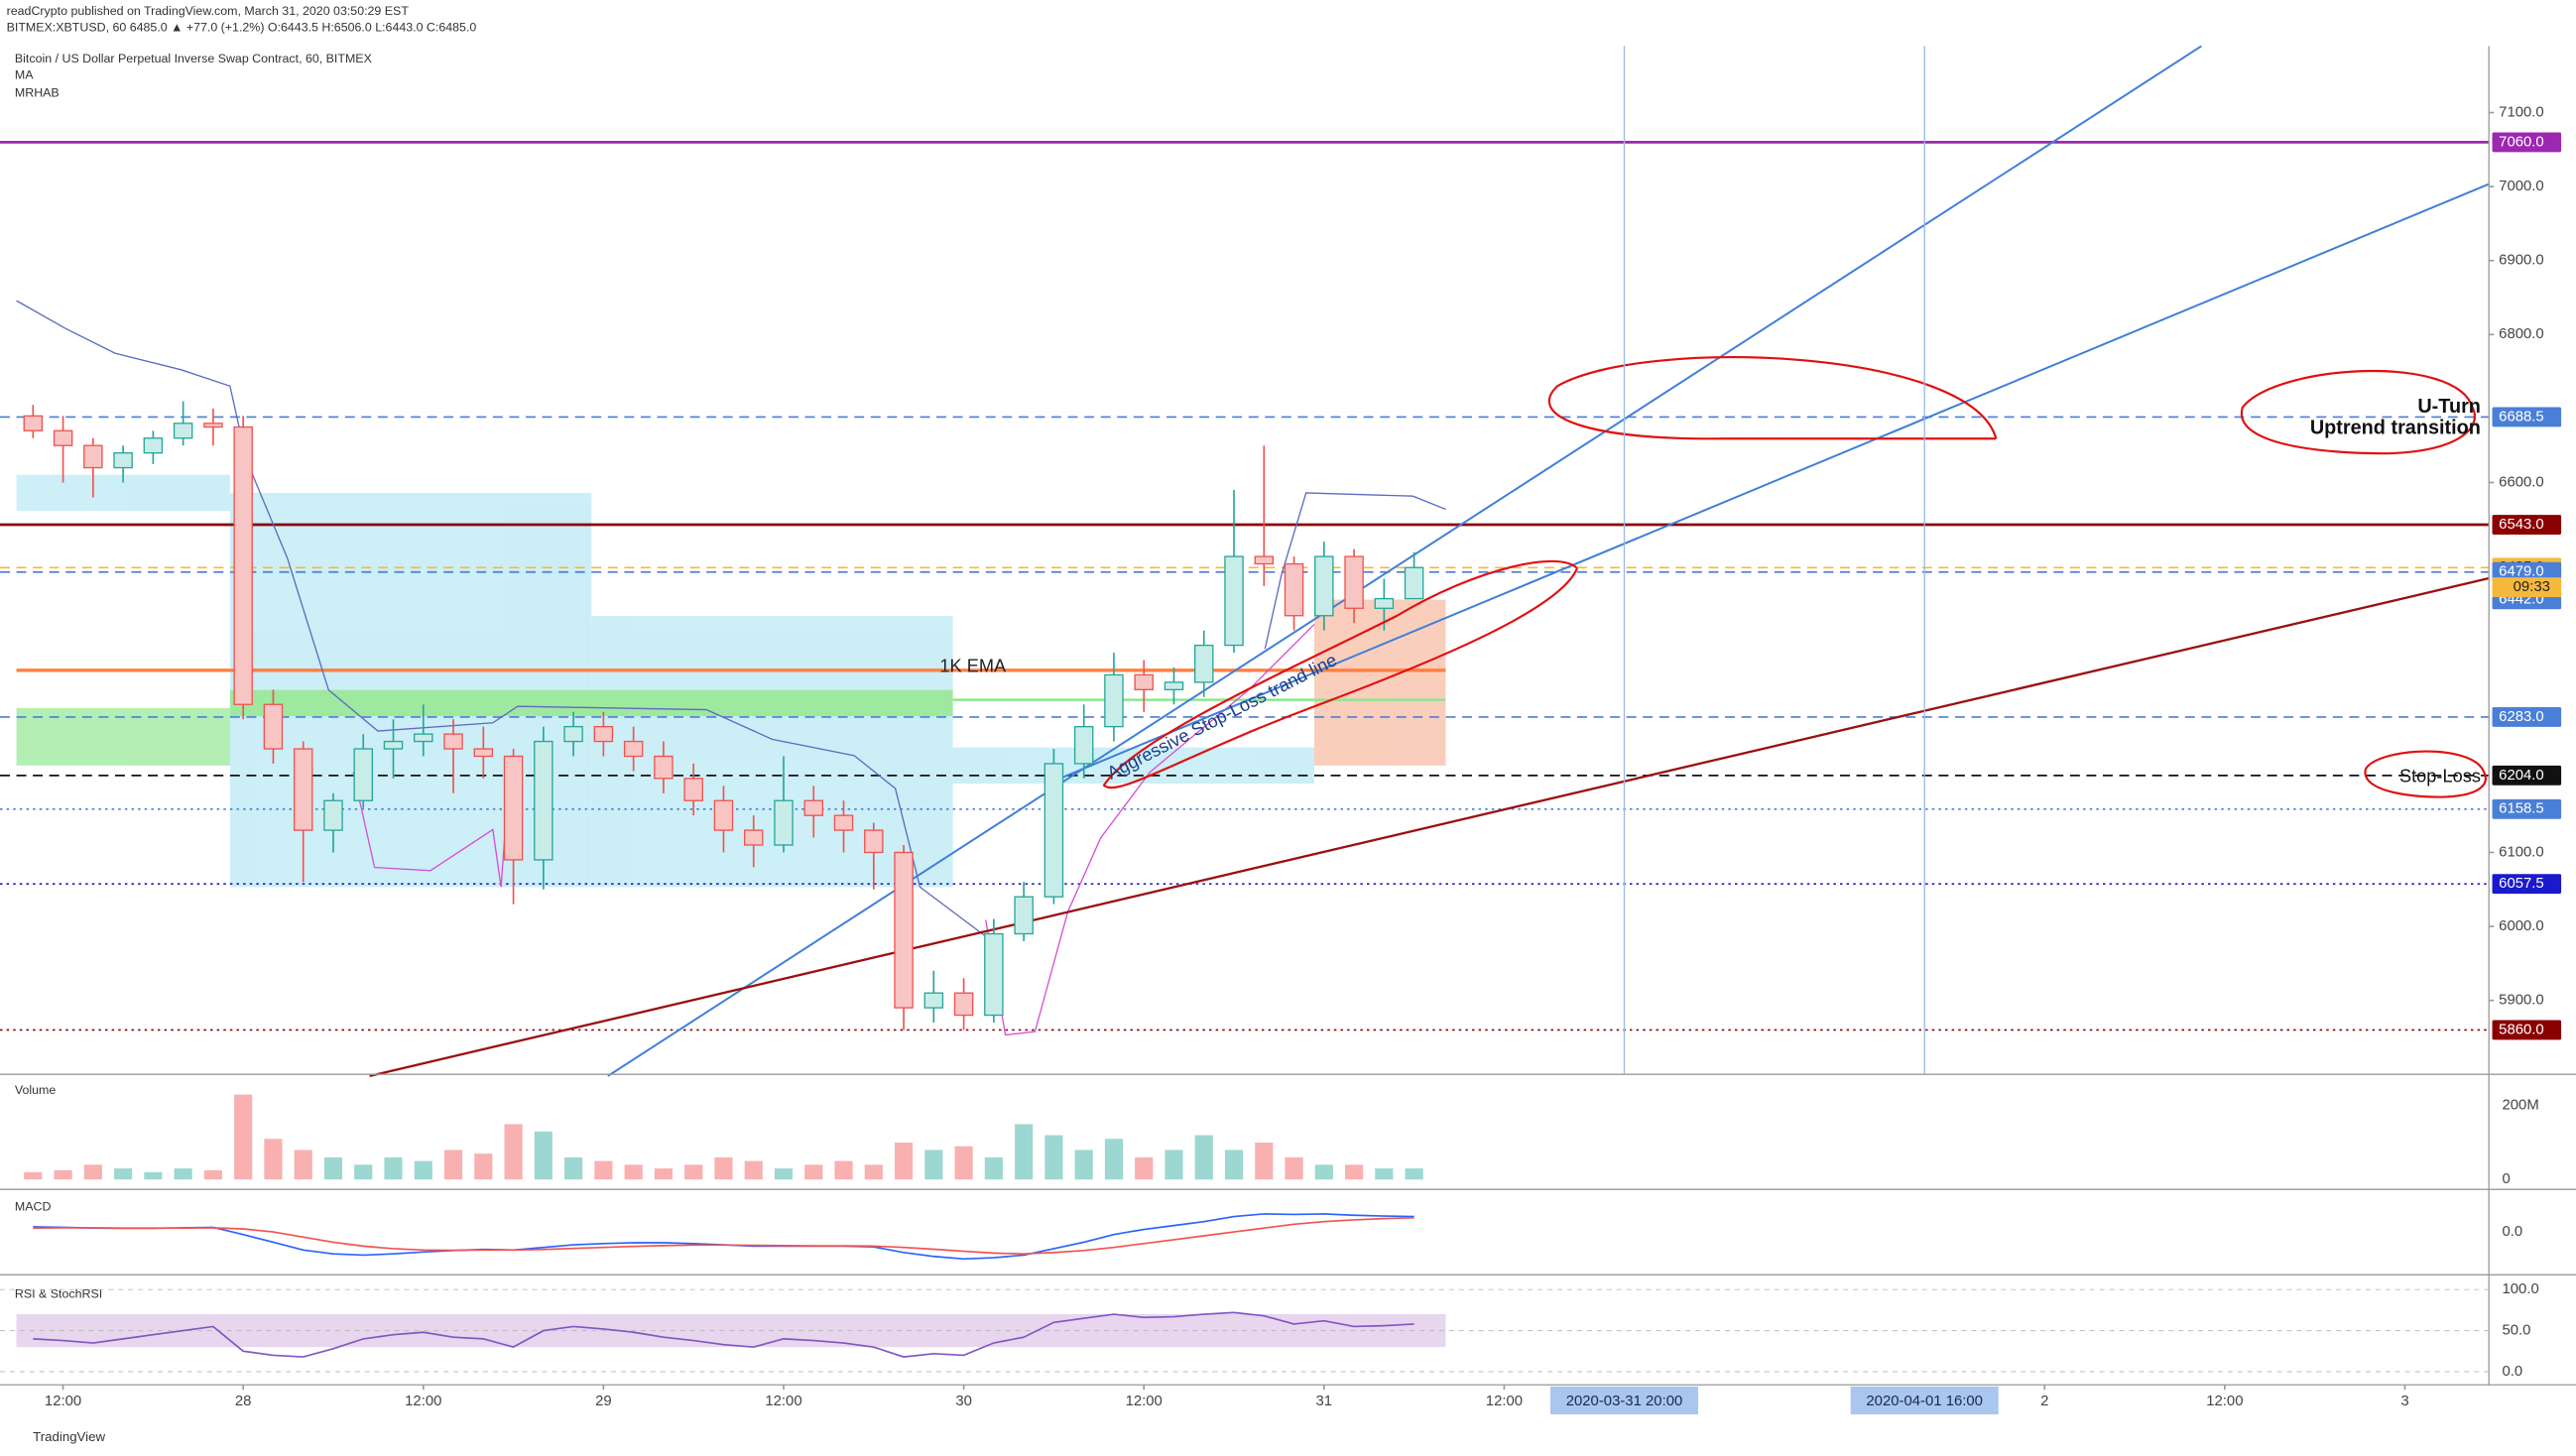  I want to click on y-tick-label: 6800.0, so click(2521, 334).